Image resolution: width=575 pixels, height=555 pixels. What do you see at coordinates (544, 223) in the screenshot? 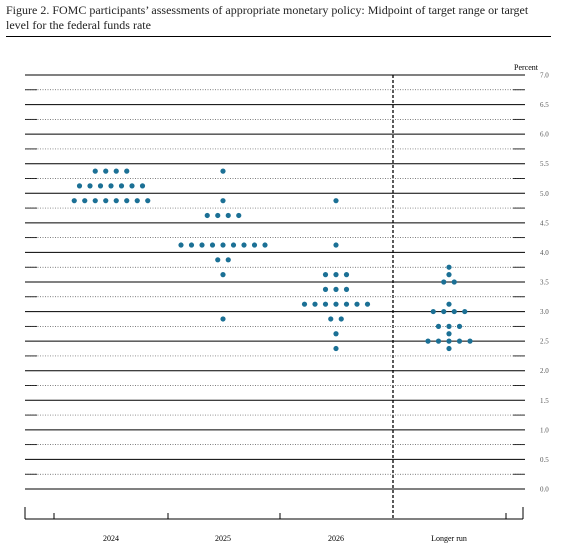
I see `y-tick-label: 4.5` at bounding box center [544, 223].